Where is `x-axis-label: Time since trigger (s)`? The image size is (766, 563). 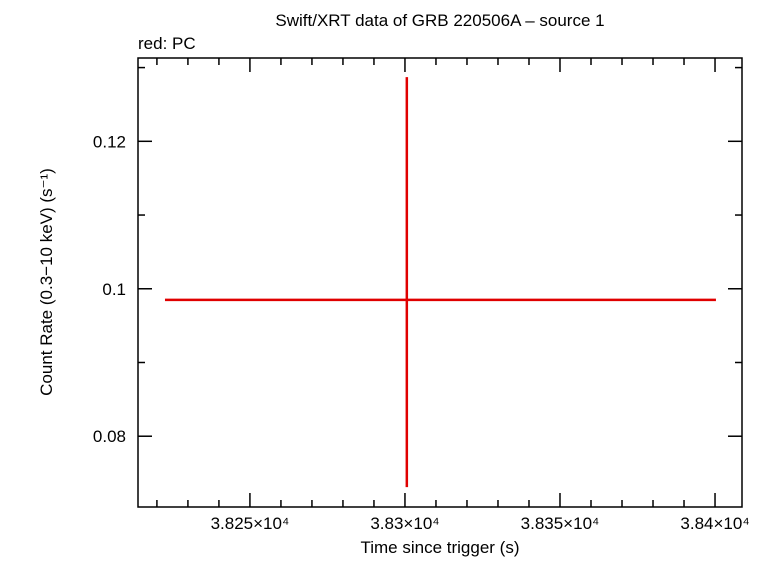 x-axis-label: Time since trigger (s) is located at coordinates (439, 547).